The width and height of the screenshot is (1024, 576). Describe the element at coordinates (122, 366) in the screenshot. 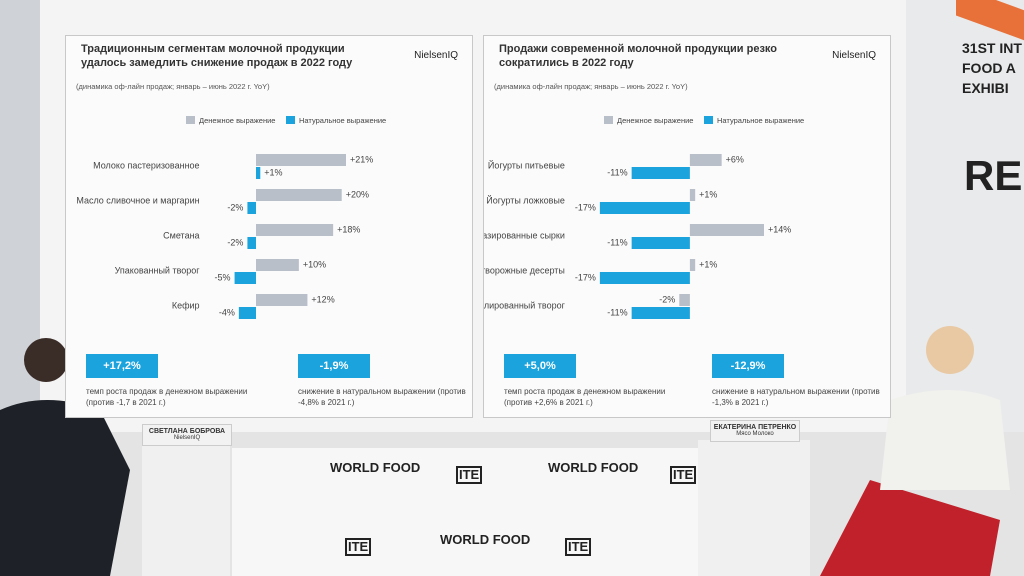

I see `callout-value: +17,2%` at that location.